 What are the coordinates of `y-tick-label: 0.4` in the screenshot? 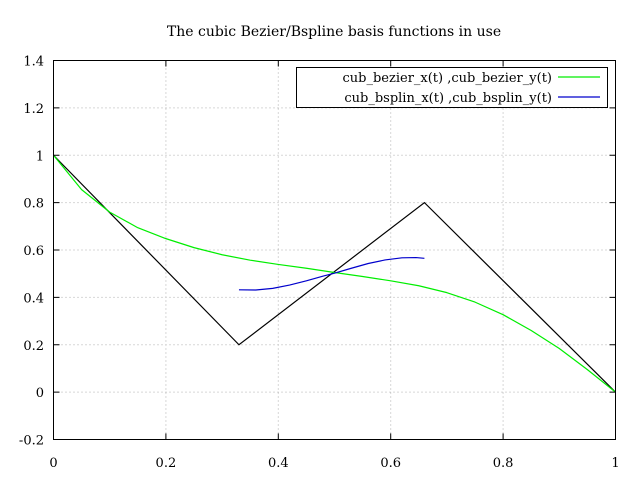 It's located at (33, 298).